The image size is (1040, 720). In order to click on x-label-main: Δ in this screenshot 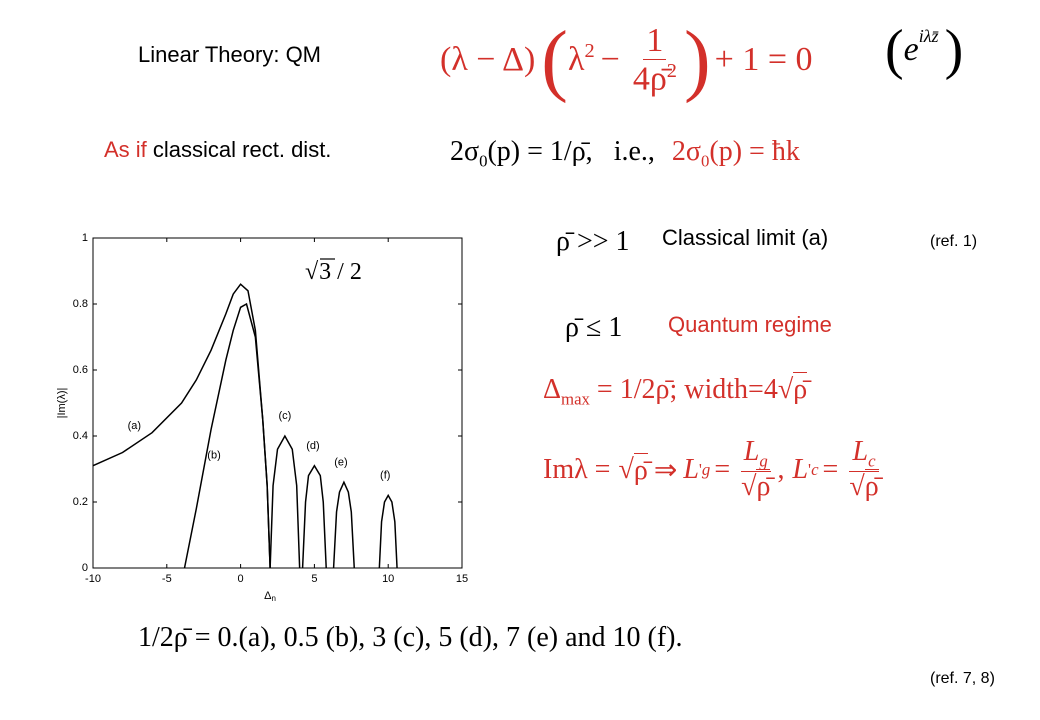, I will do `click(268, 596)`.